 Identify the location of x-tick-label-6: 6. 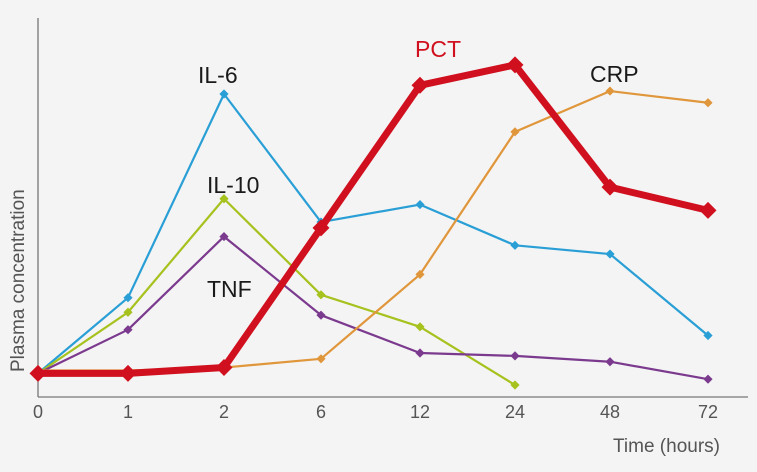
(321, 412).